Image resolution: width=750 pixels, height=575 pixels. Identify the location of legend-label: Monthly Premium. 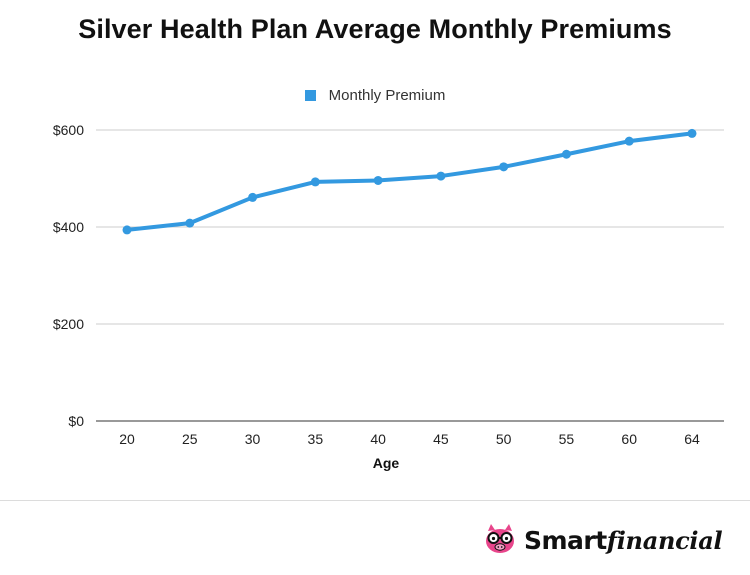
(387, 95).